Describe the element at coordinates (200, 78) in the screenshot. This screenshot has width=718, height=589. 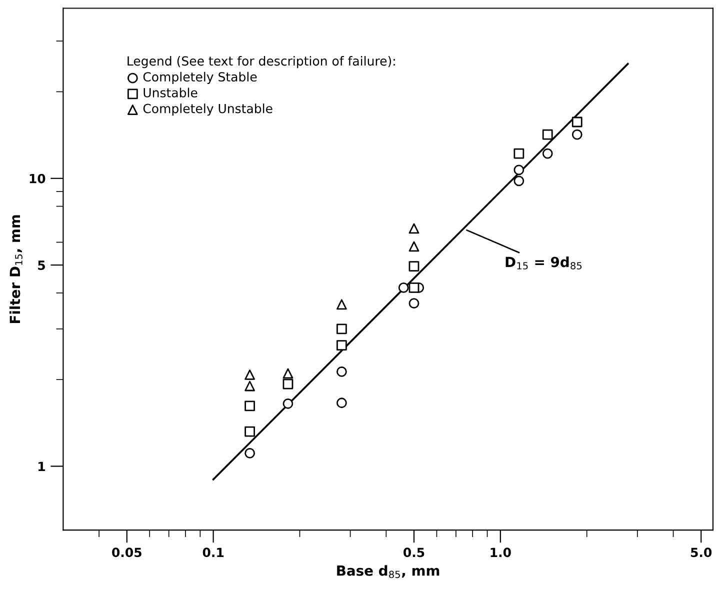
I see `legend-label: Completely Stable` at that location.